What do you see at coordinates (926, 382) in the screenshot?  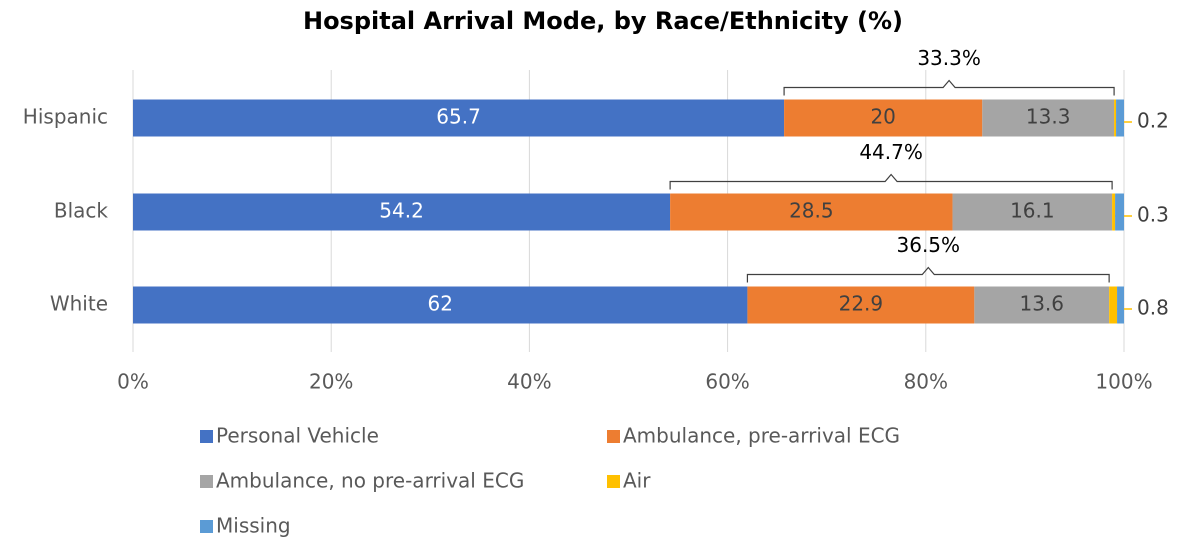 I see `x-tick-label: 80%` at bounding box center [926, 382].